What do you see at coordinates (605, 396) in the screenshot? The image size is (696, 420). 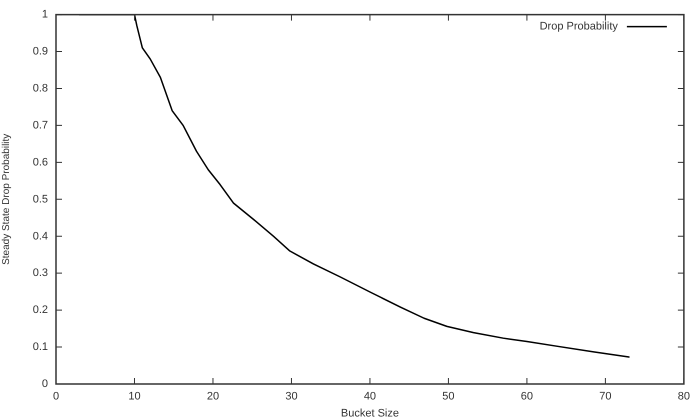 I see `x-tick-label: 70` at bounding box center [605, 396].